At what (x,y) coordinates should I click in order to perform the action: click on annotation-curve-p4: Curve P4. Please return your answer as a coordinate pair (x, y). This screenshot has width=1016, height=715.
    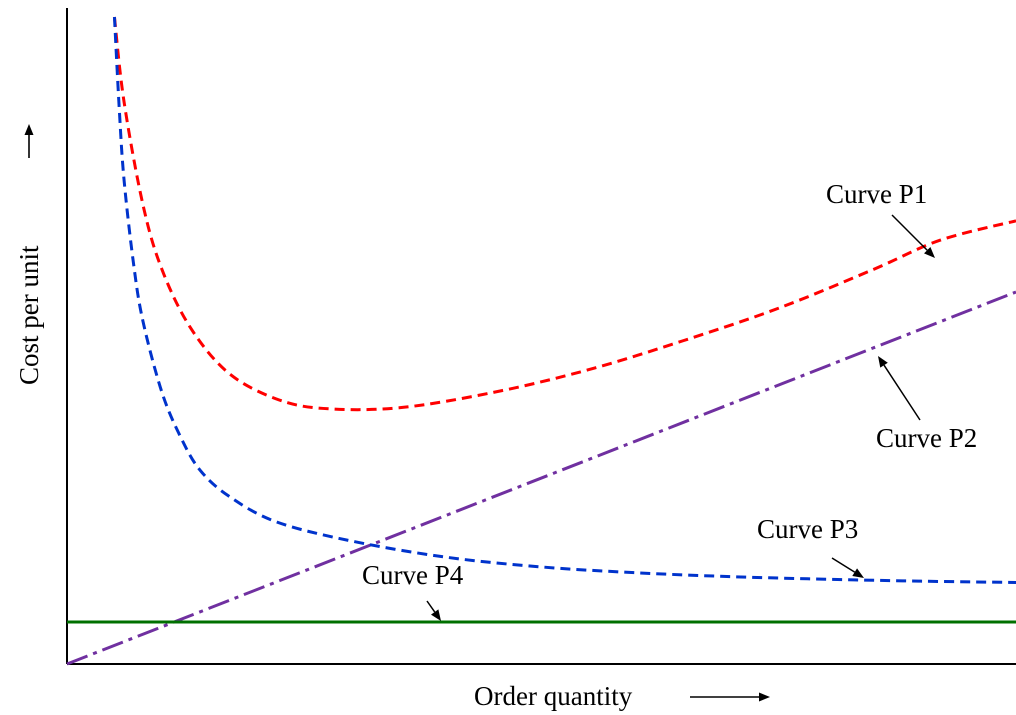
    Looking at the image, I should click on (413, 575).